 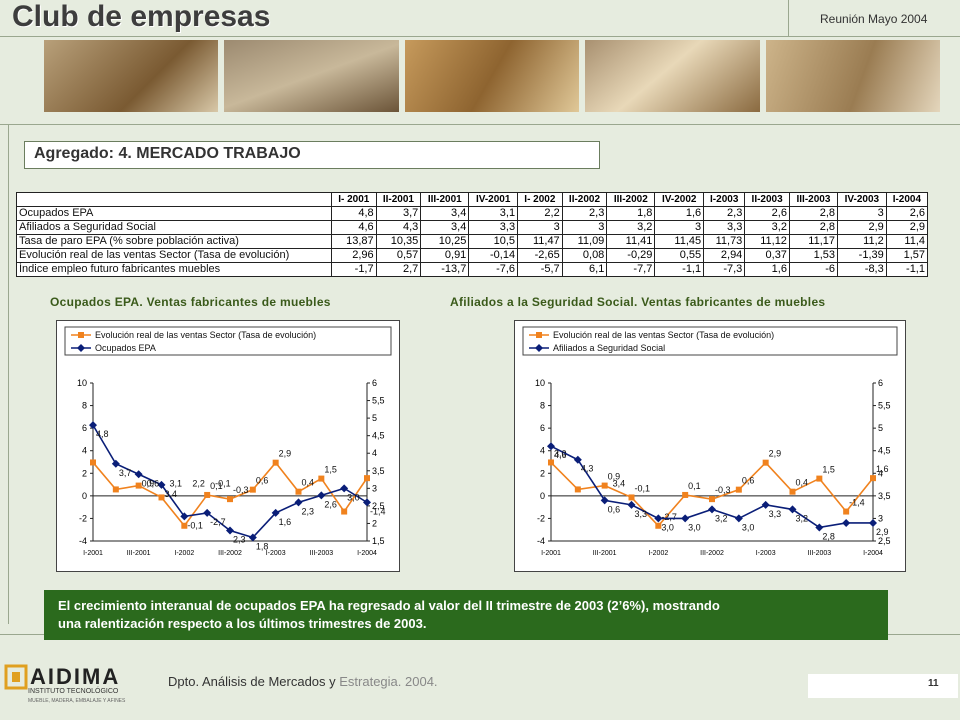 I want to click on table-cell: -8,3, so click(x=862, y=269).